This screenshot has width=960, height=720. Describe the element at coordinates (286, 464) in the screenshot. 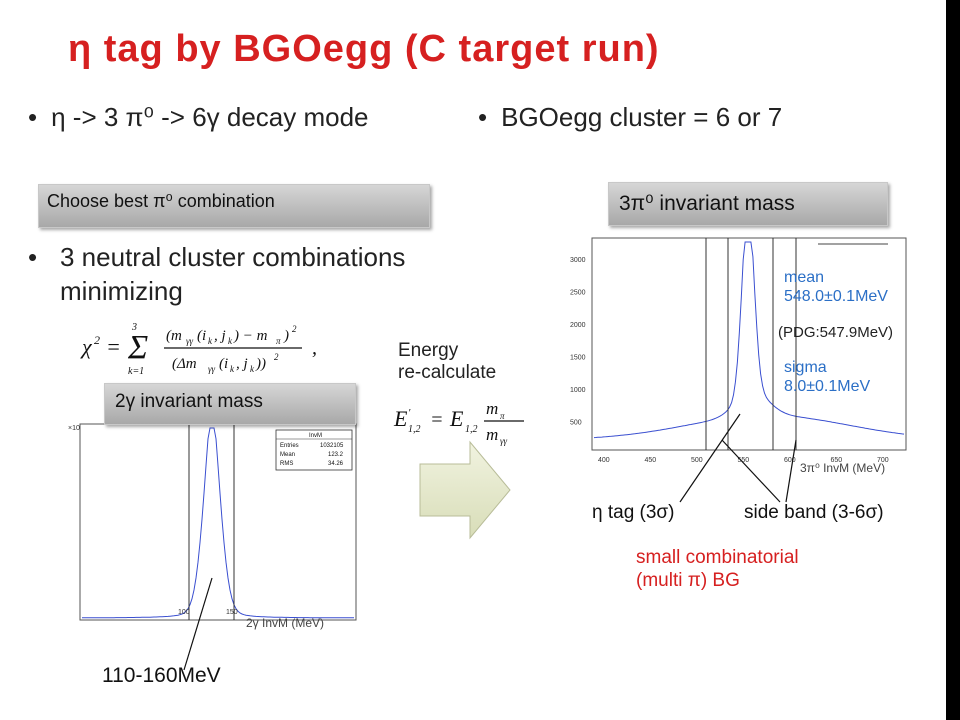

I see `stats-rms-label: RMS` at that location.